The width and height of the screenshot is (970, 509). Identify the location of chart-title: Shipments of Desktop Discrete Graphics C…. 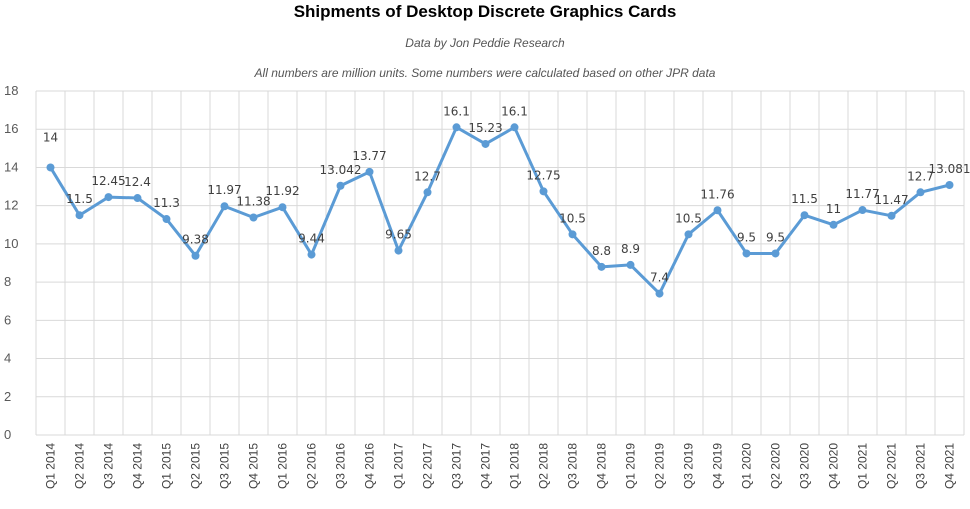
(485, 11).